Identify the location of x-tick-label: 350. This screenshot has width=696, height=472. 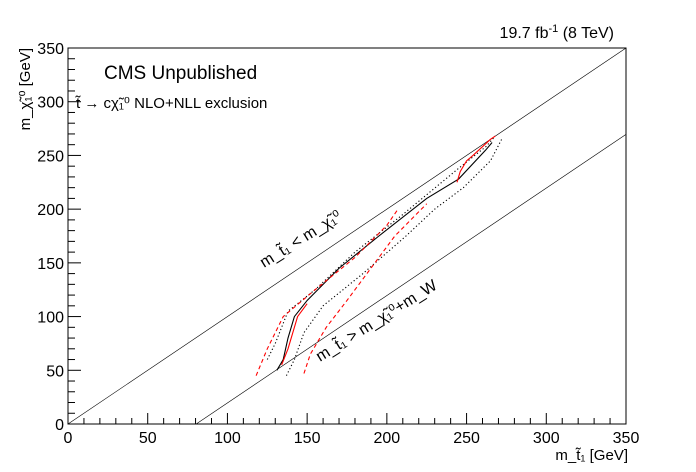
(626, 438).